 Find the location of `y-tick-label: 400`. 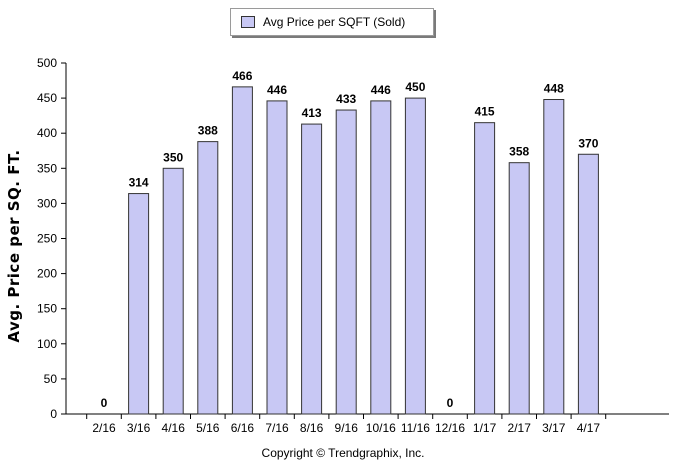

y-tick-label: 400 is located at coordinates (47, 133).